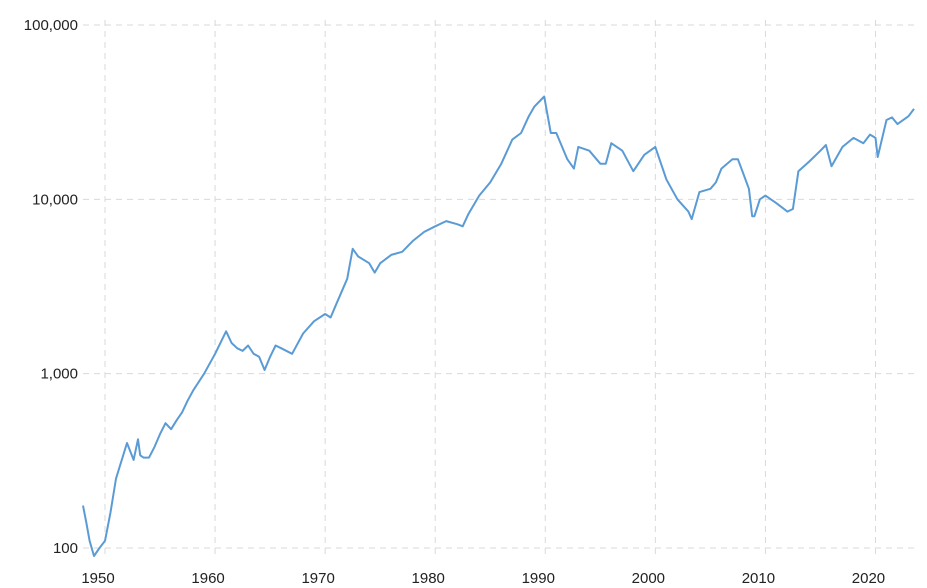 Image resolution: width=927 pixels, height=588 pixels. What do you see at coordinates (868, 578) in the screenshot?
I see `x-tick-label: 2020` at bounding box center [868, 578].